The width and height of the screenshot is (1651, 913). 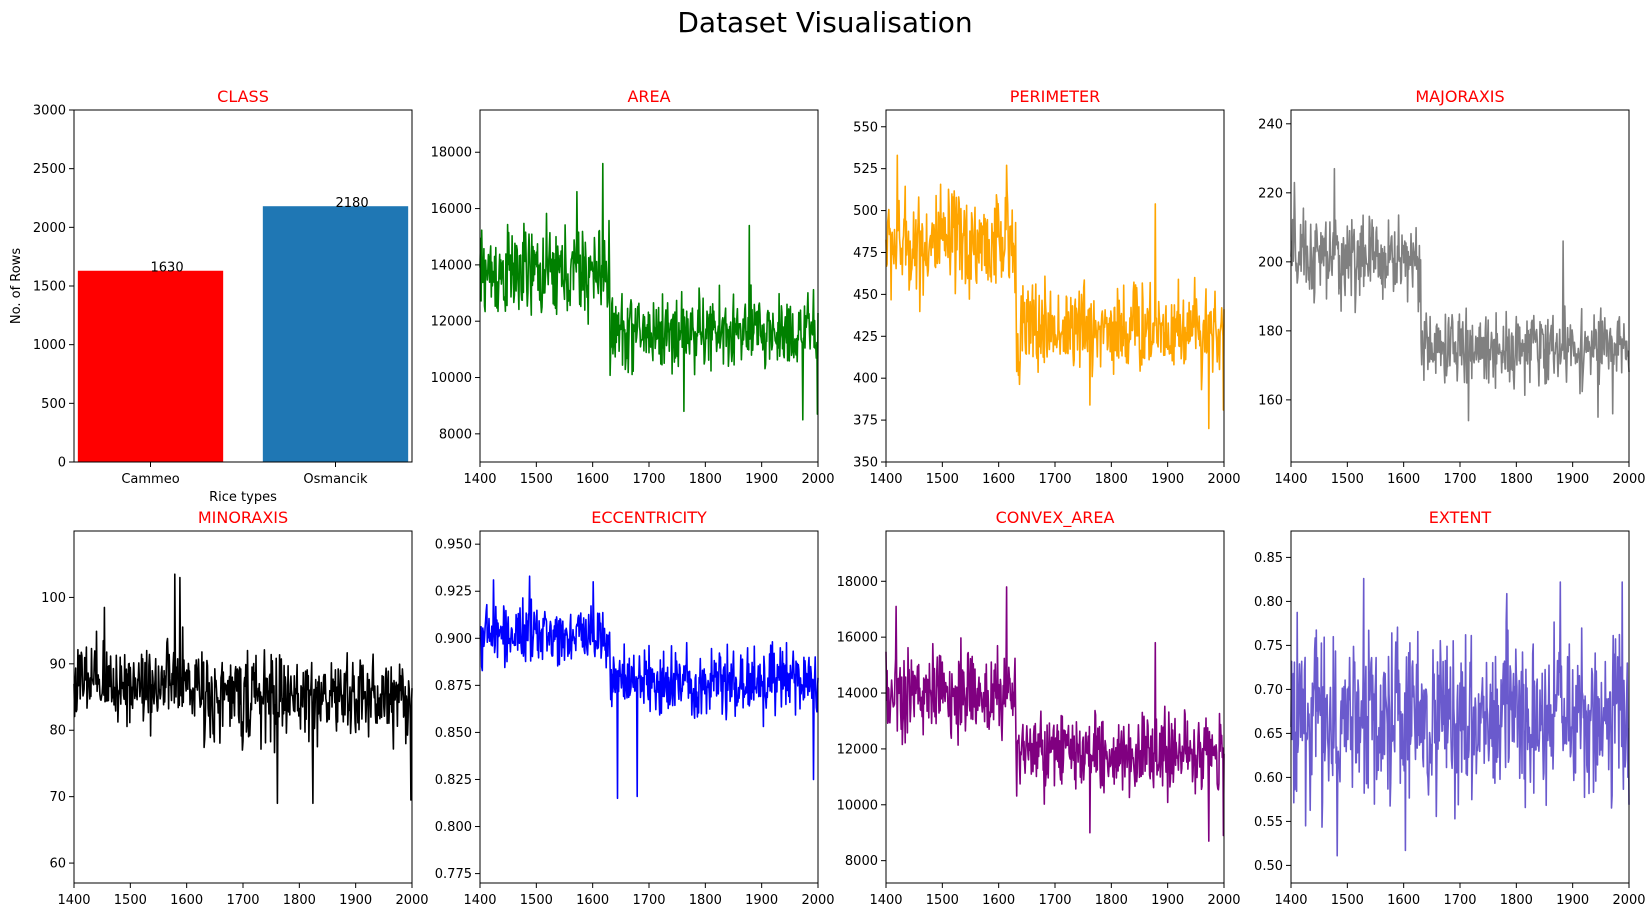 I want to click on subplot-title: ECCENTRICITY, so click(x=649, y=517).